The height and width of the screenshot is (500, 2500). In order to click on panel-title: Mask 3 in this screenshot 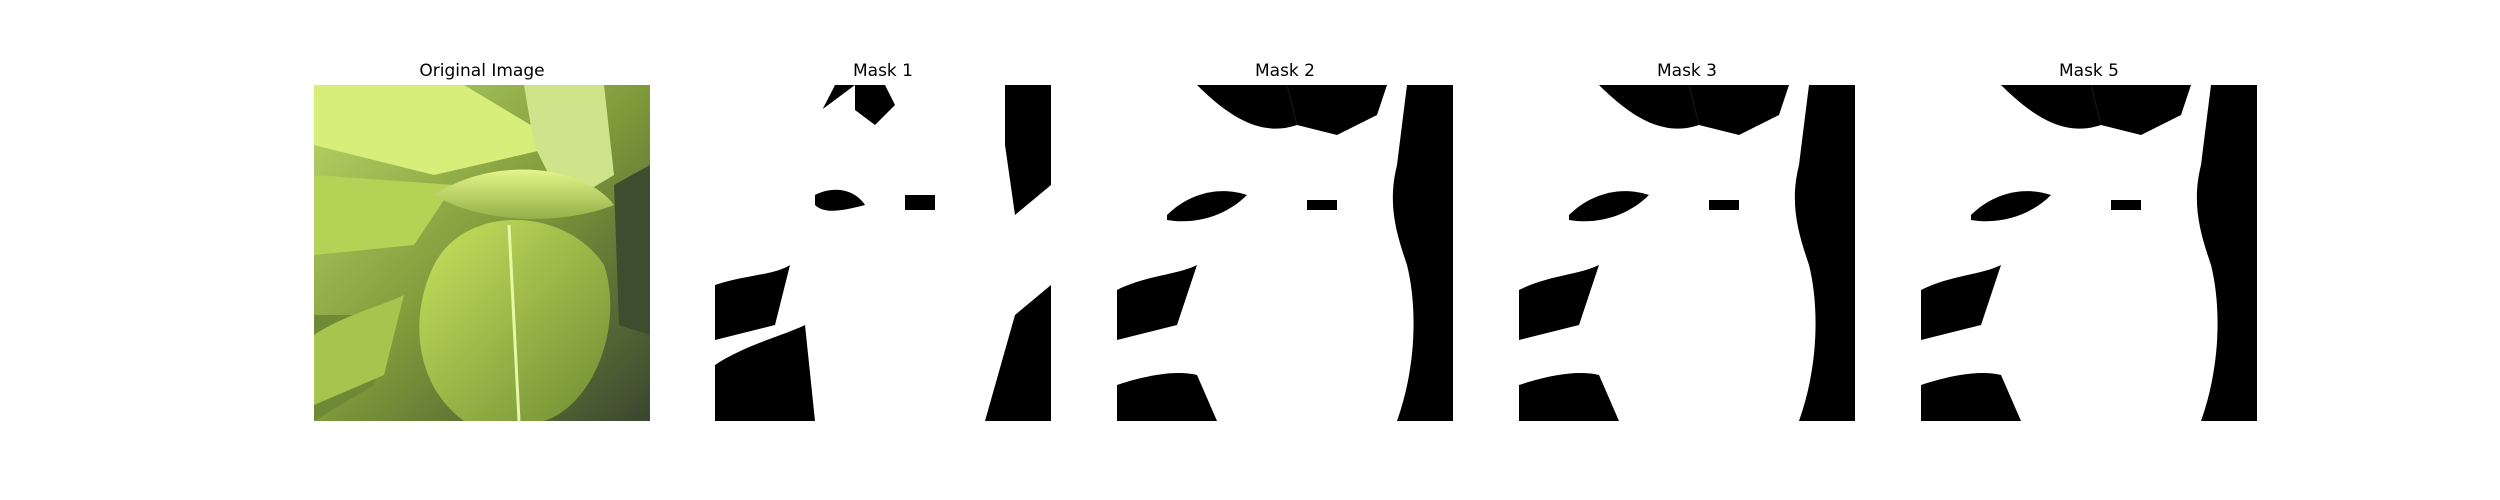, I will do `click(1686, 71)`.